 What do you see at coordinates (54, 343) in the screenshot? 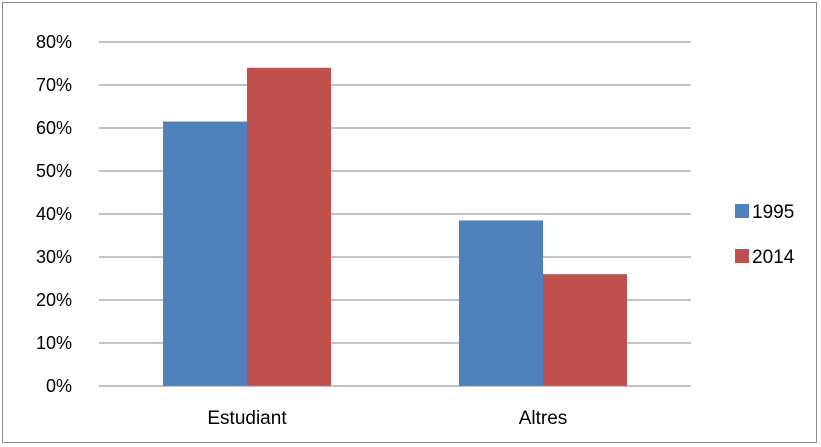
I see `y-tick-label: 10%` at bounding box center [54, 343].